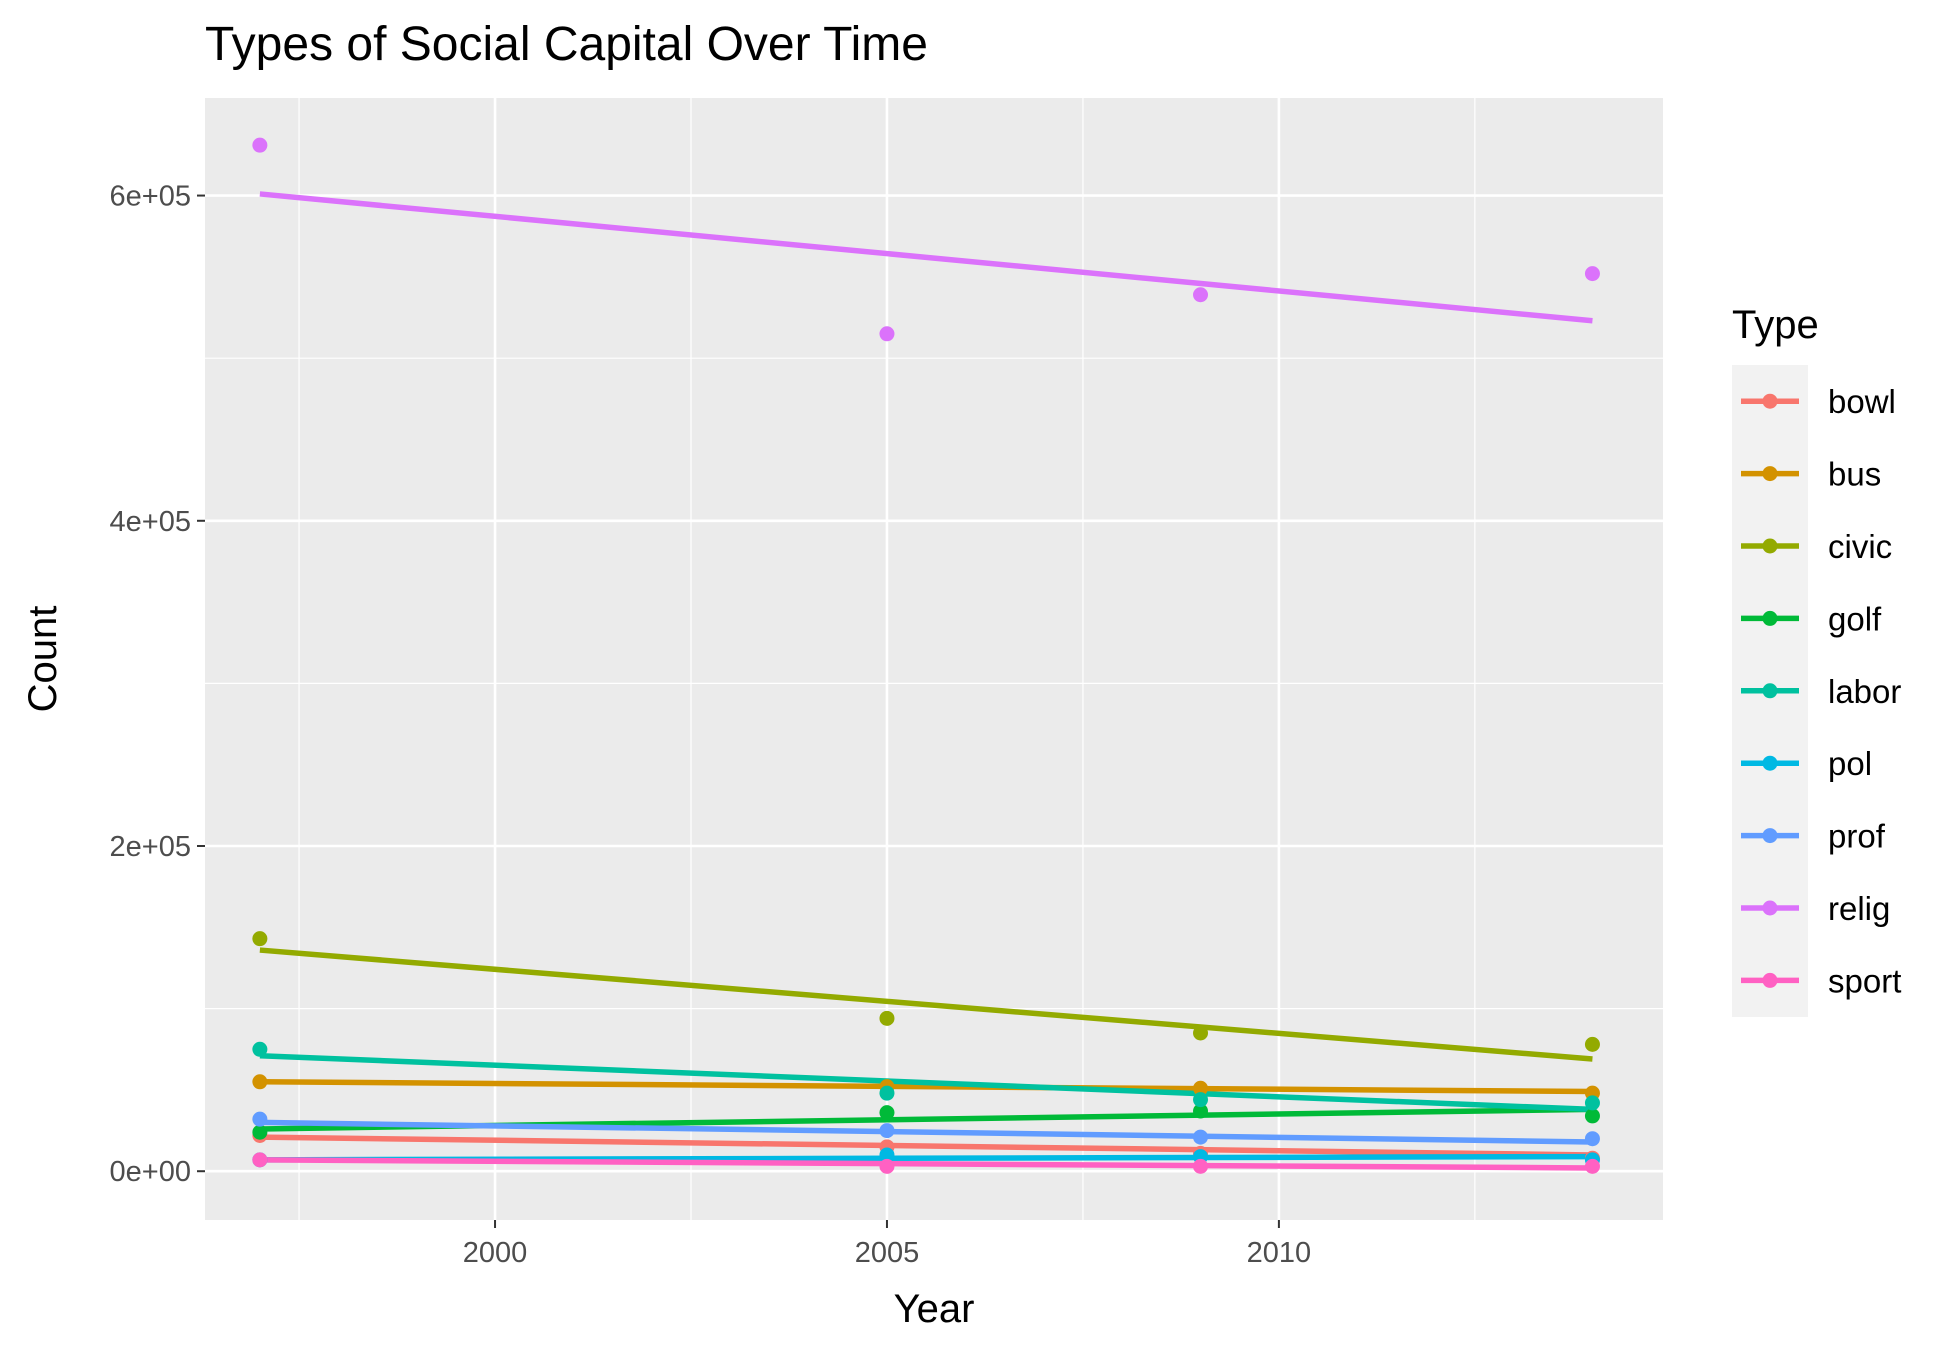 The height and width of the screenshot is (1350, 1950). I want to click on legend-key-point-golf, so click(1770, 618).